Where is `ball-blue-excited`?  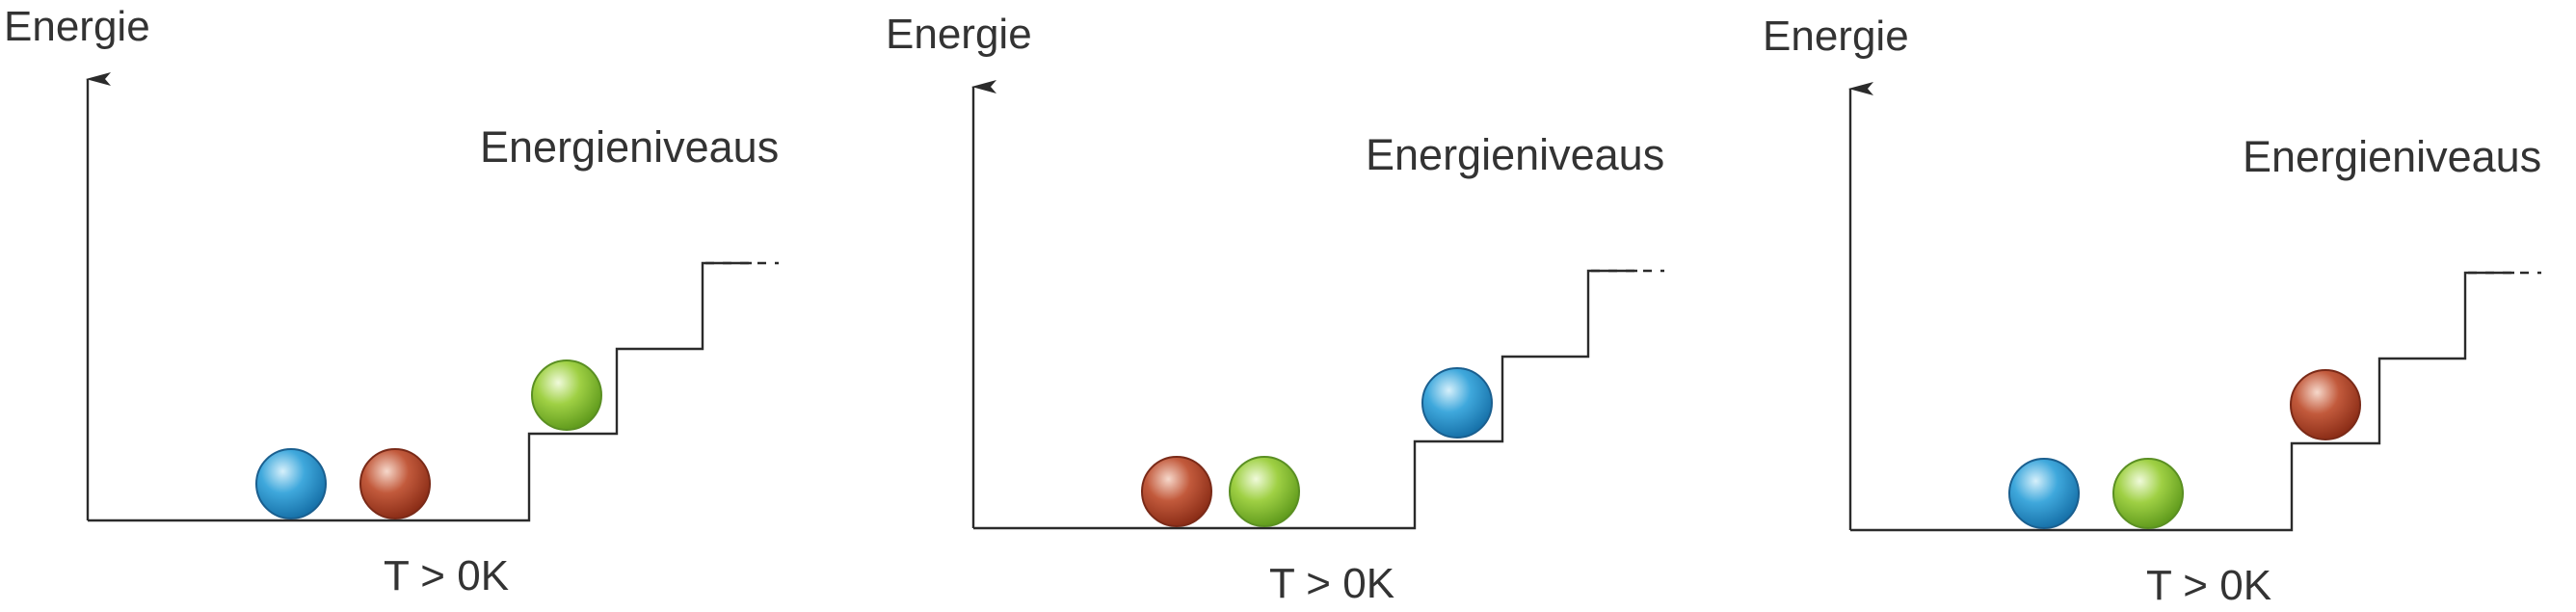
ball-blue-excited is located at coordinates (1457, 403).